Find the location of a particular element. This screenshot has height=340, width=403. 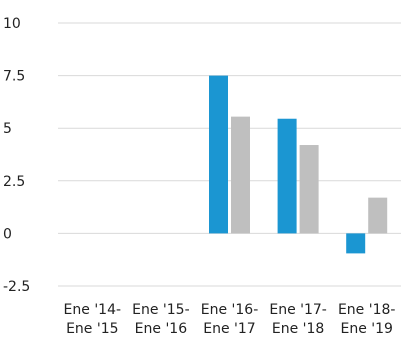

x-tick-label: Ene '18-Ene '19 is located at coordinates (367, 319).